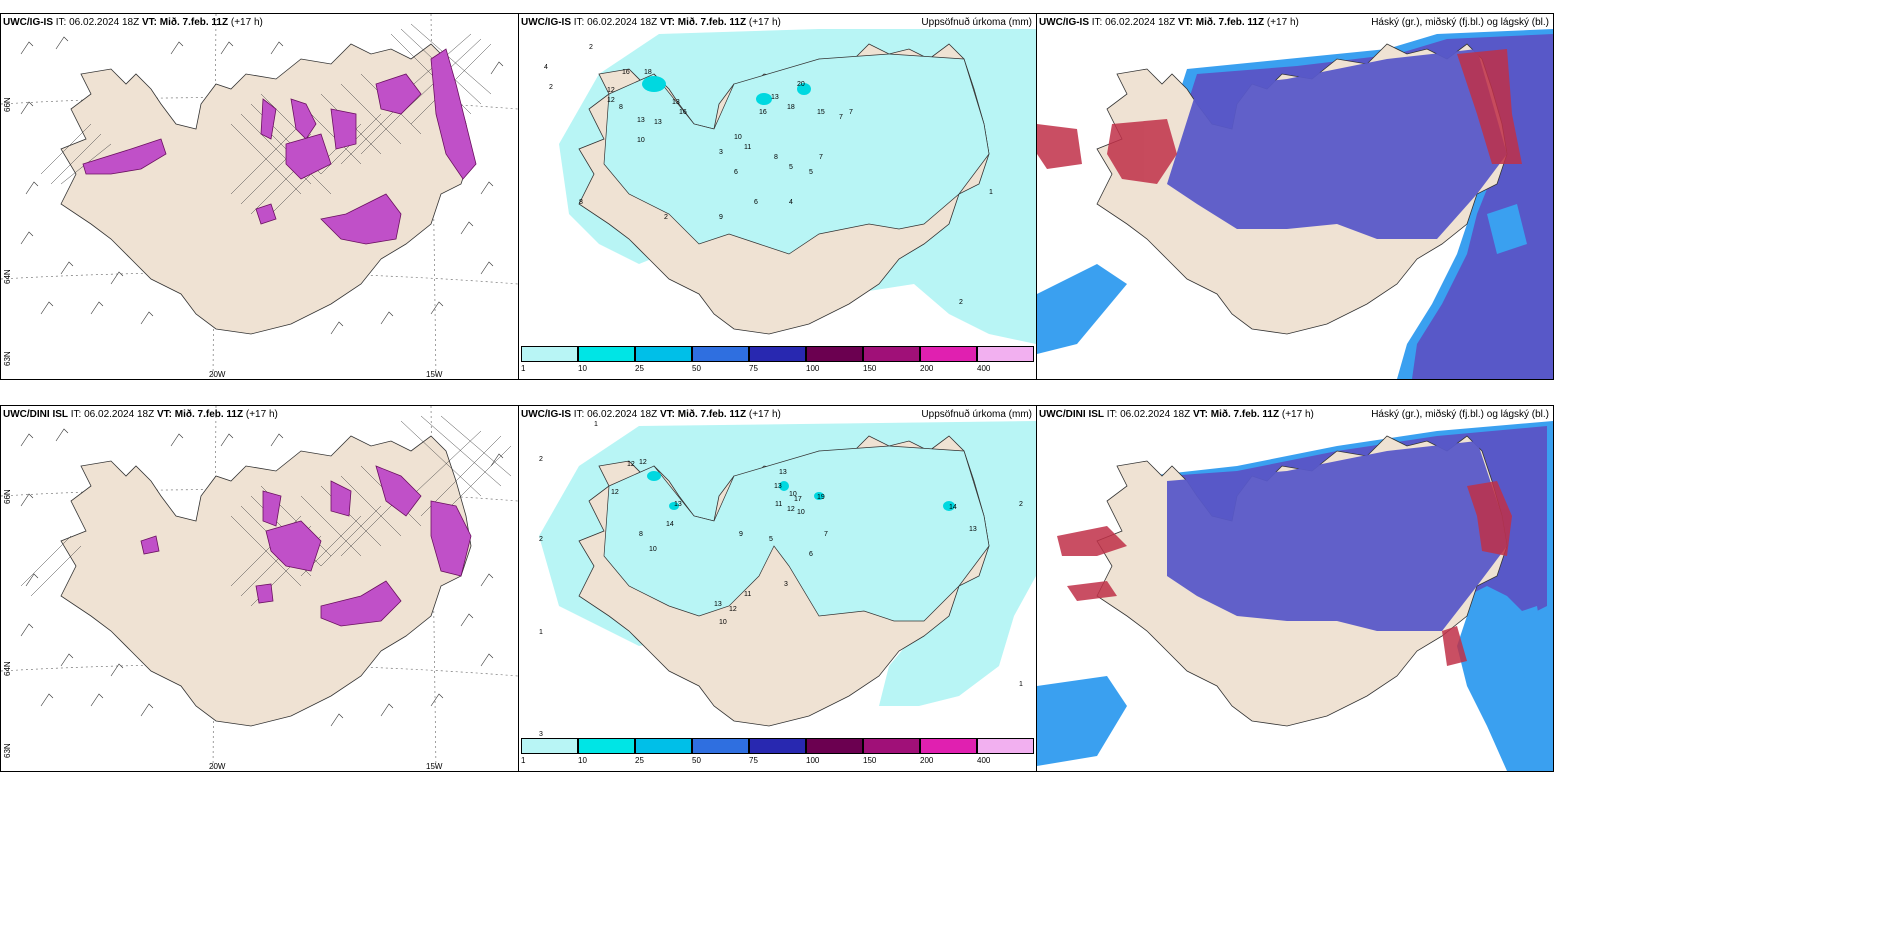  What do you see at coordinates (434, 766) in the screenshot?
I see `lon-label: 15W` at bounding box center [434, 766].